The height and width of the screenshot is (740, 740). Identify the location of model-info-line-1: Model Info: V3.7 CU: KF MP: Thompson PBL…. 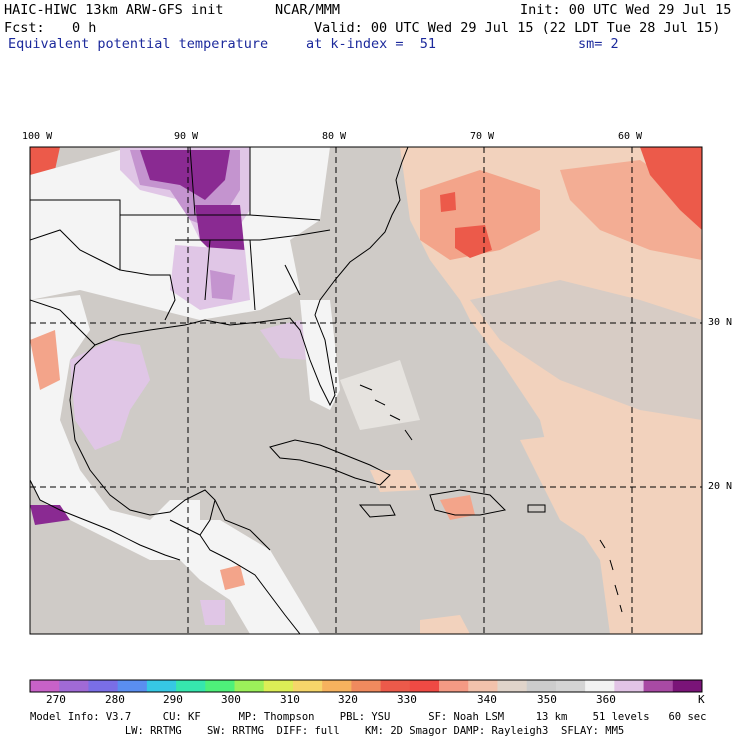
(368, 717).